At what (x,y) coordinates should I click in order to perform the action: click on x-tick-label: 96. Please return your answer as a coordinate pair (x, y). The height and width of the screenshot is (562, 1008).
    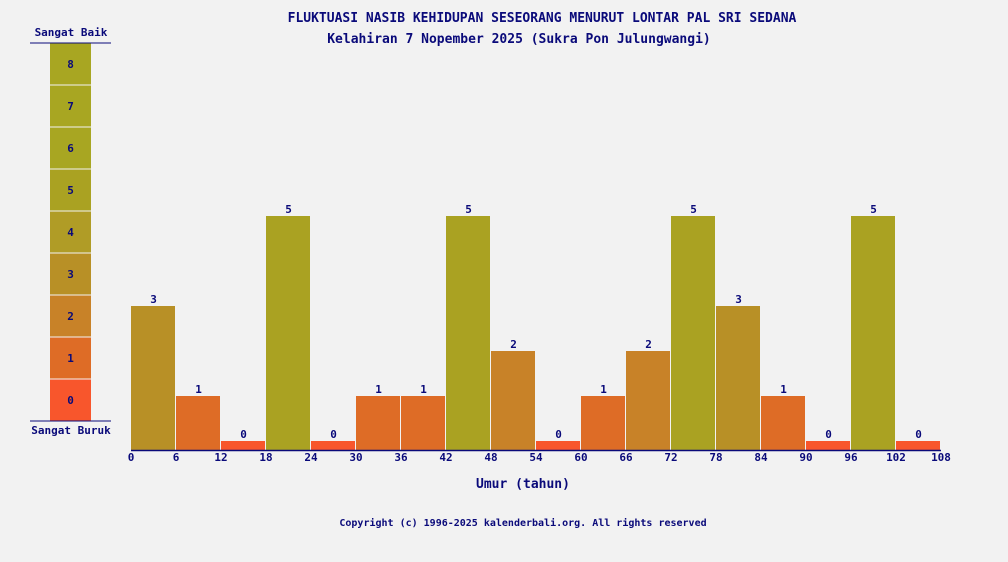
    Looking at the image, I should click on (851, 457).